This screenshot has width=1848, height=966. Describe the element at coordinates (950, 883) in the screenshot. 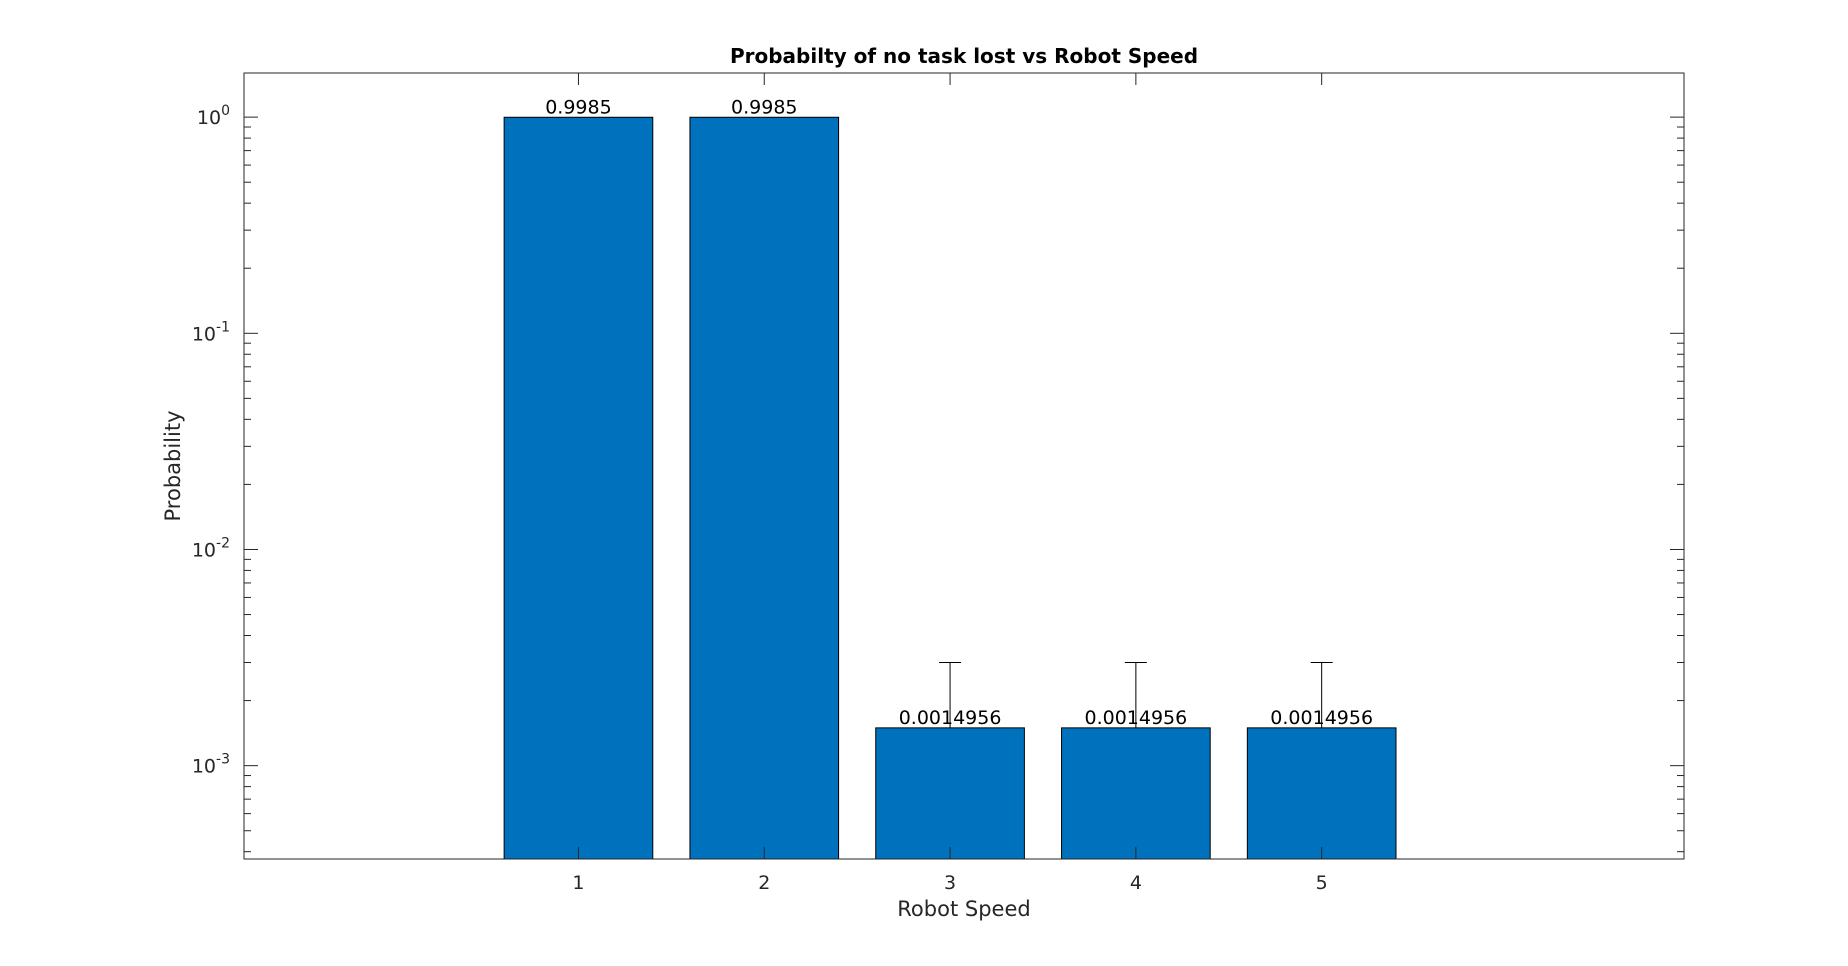

I see `x-tick-label-3: 3` at that location.